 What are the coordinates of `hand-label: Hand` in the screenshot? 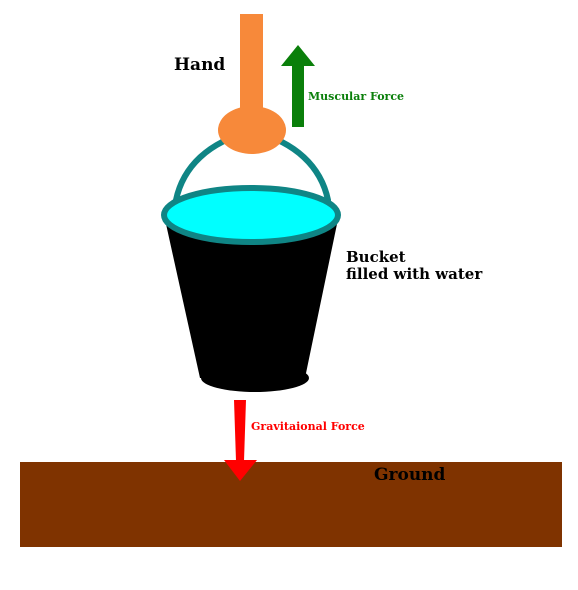 It's located at (200, 65).